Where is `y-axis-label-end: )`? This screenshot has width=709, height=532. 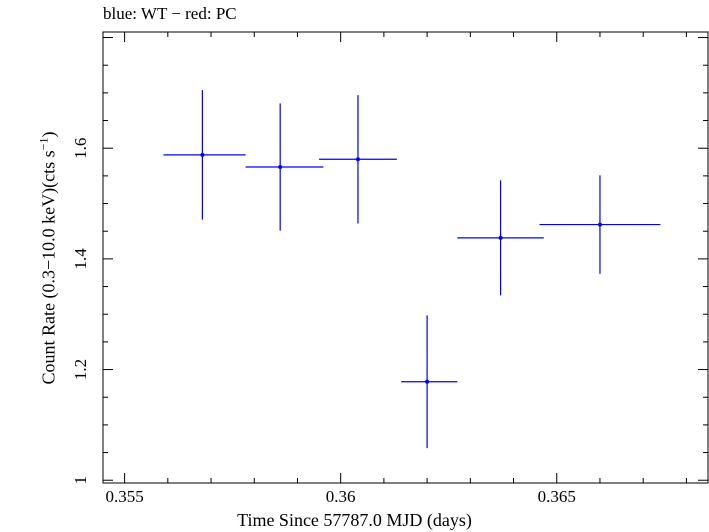
y-axis-label-end: ) is located at coordinates (48, 134).